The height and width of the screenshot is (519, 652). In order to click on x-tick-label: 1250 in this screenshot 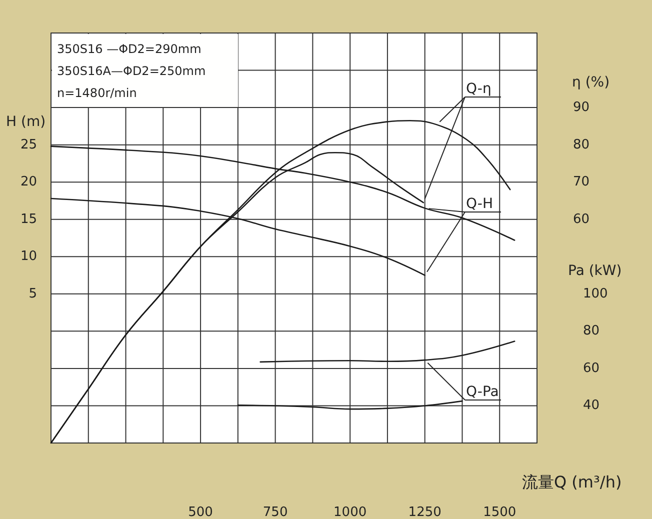, I will do `click(425, 512)`.